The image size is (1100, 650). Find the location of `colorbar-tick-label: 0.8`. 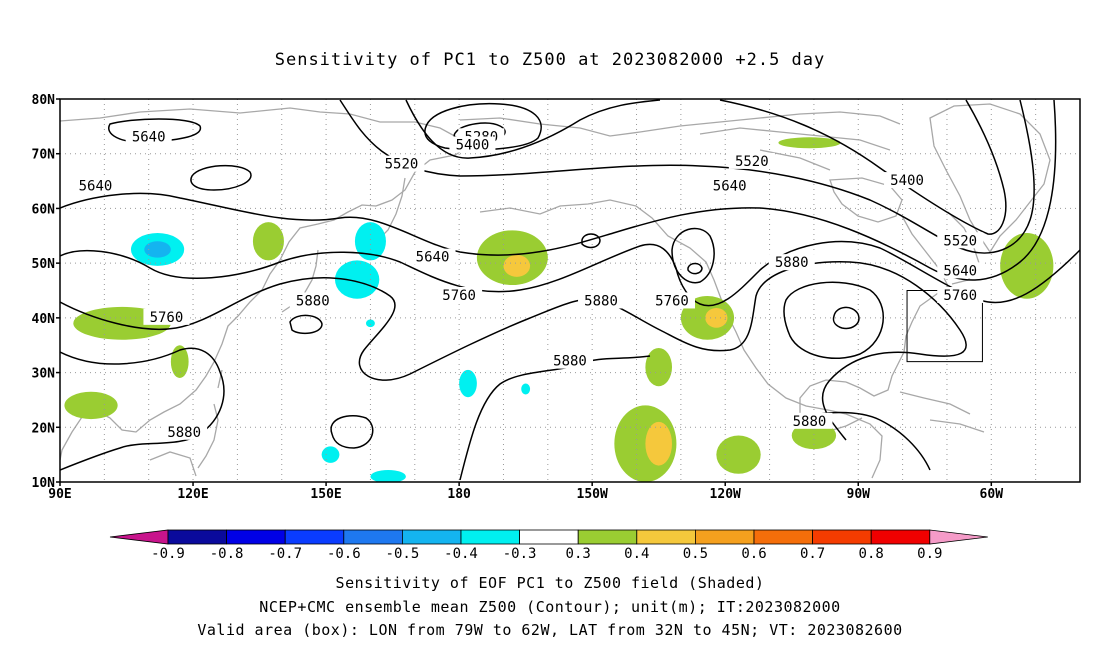

colorbar-tick-label: 0.8 is located at coordinates (871, 554).